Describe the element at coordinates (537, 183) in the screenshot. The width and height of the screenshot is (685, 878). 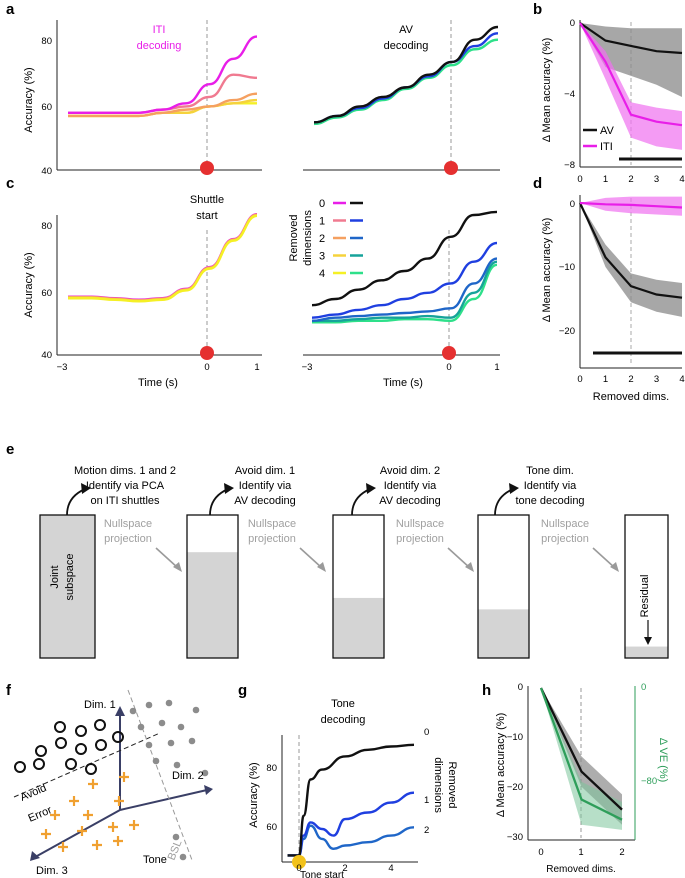
I see `panel-label-d: d` at that location.